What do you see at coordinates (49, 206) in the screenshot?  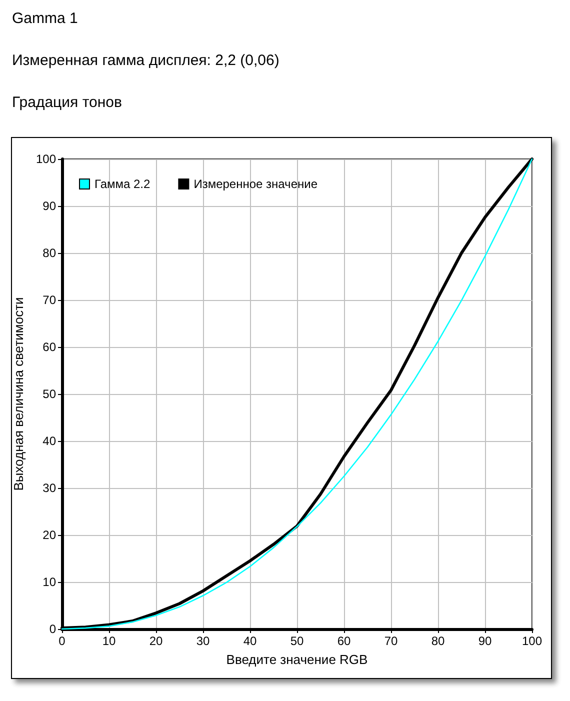 I see `y-tick-label: 90` at bounding box center [49, 206].